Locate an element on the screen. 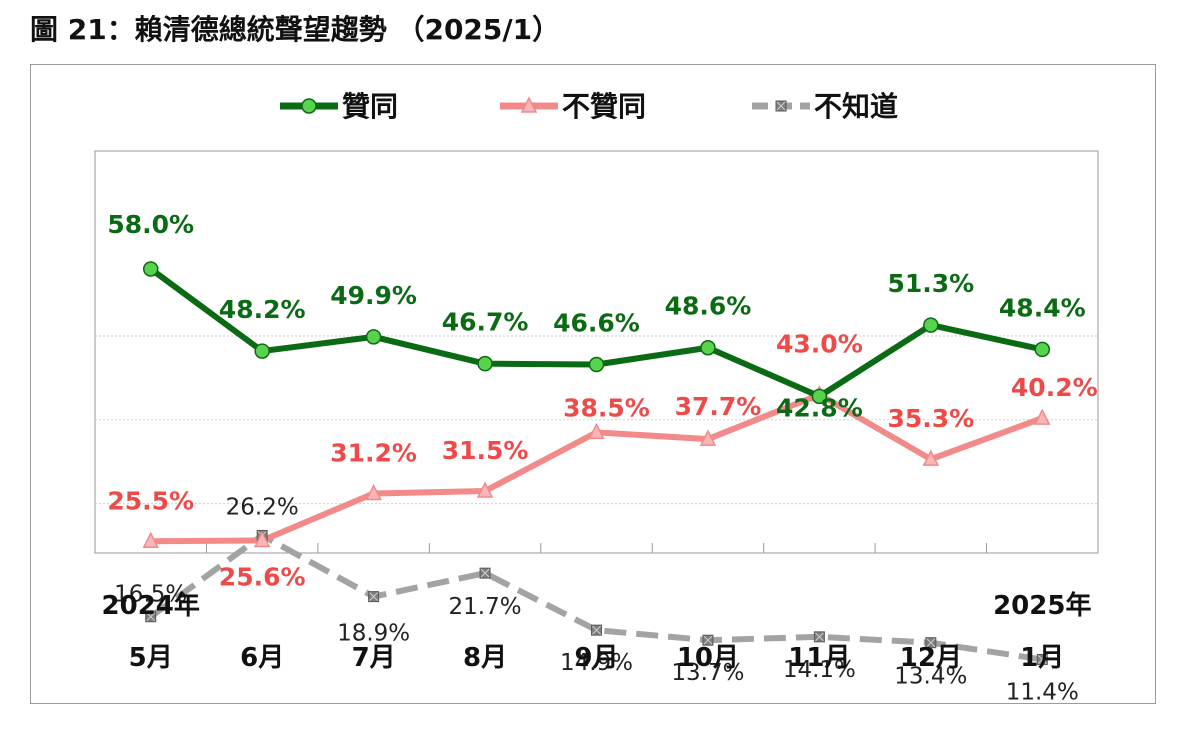 The image size is (1200, 746). unknown-value-label: 16.5% is located at coordinates (150, 595).